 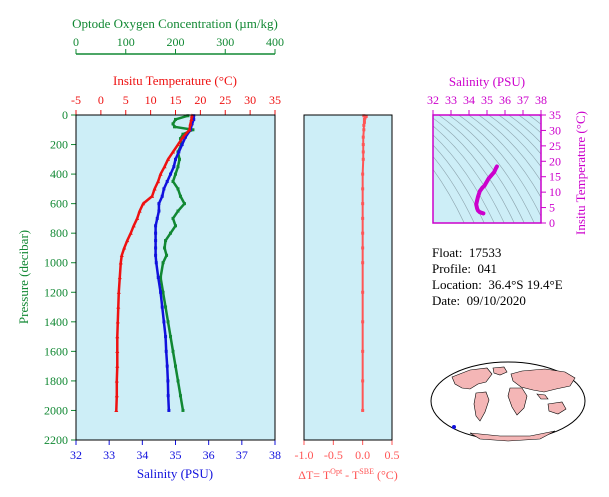 What do you see at coordinates (433, 100) in the screenshot?
I see `ts-salinity-tick-label: 32` at bounding box center [433, 100].